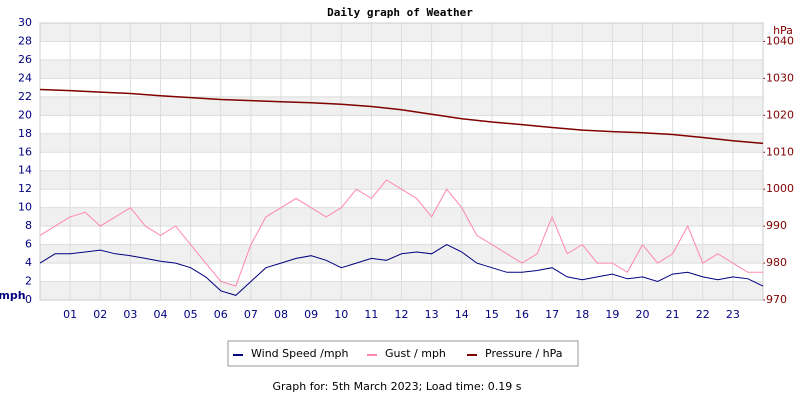 The height and width of the screenshot is (404, 800). What do you see at coordinates (25, 188) in the screenshot?
I see `y-tick-label: 12` at bounding box center [25, 188].